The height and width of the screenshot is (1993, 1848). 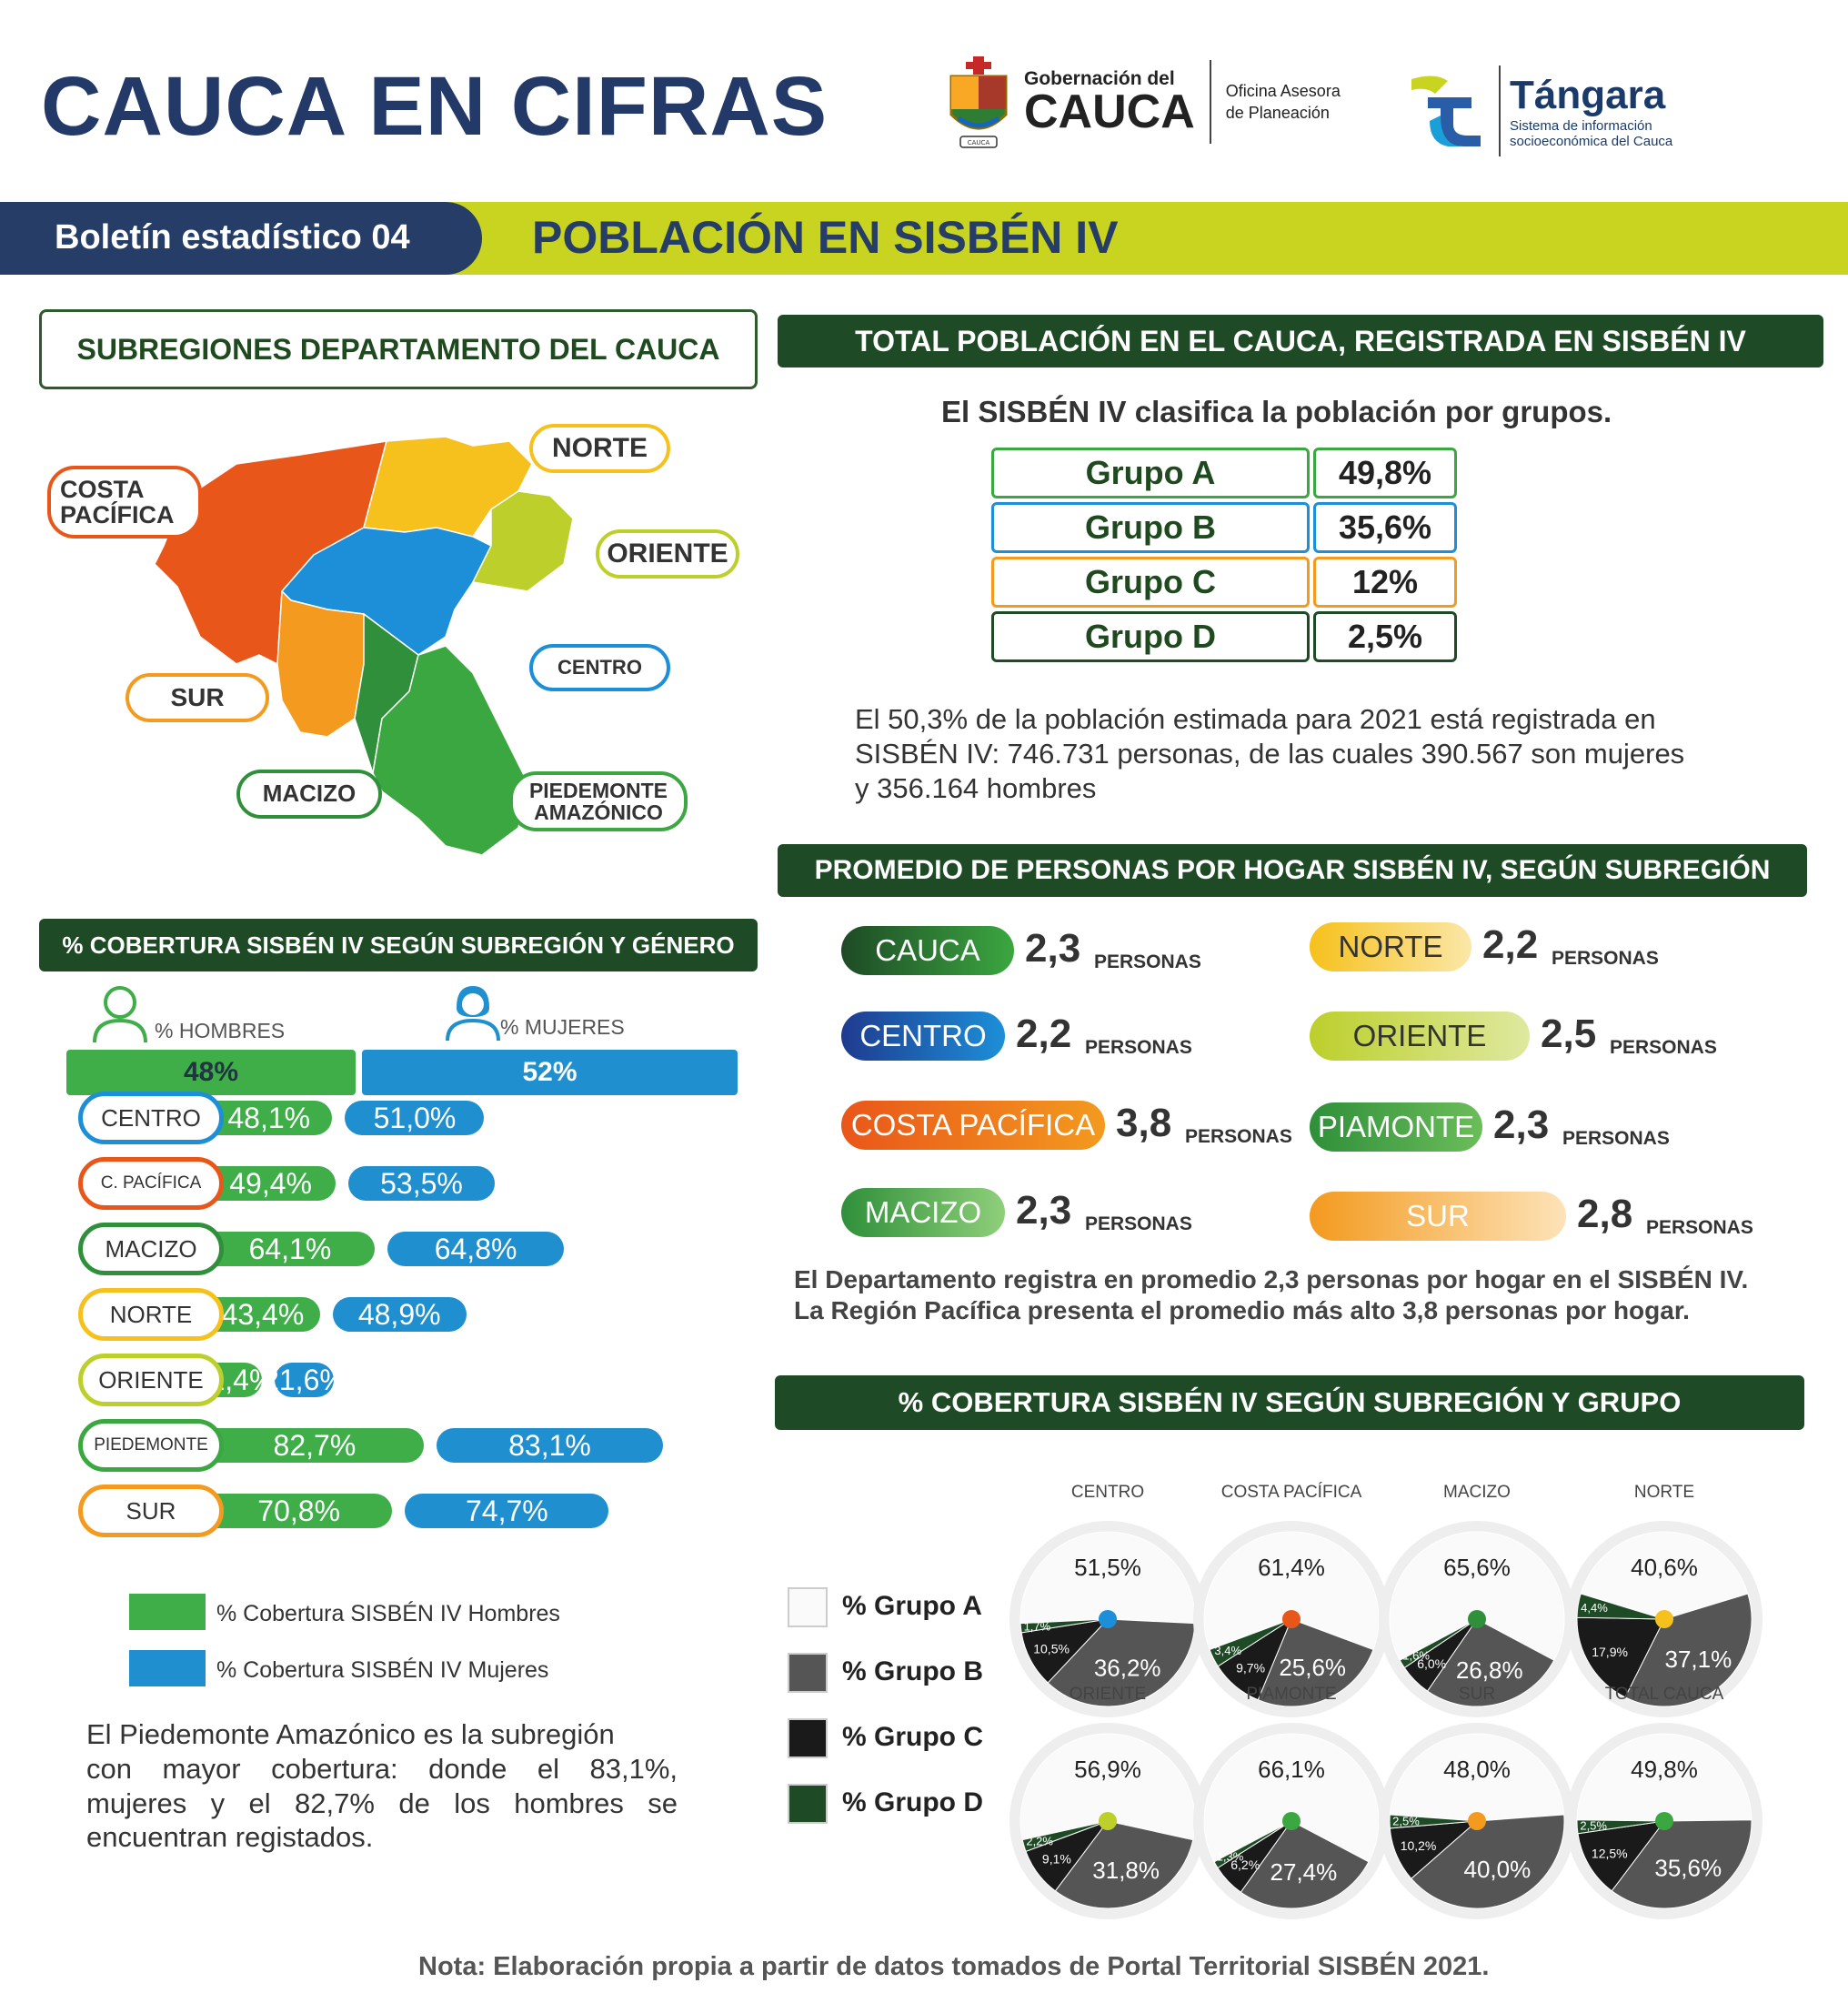 I want to click on gender-row-pill: SUR, so click(x=151, y=1511).